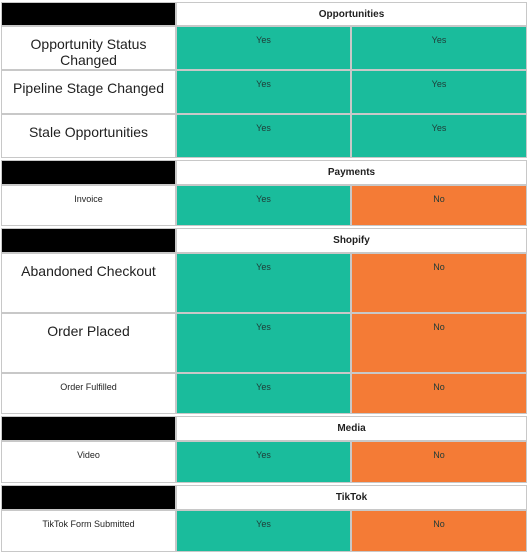 This screenshot has height=554, width=528. Describe the element at coordinates (351, 497) in the screenshot. I see `section-title-tiktok: TikTok` at that location.